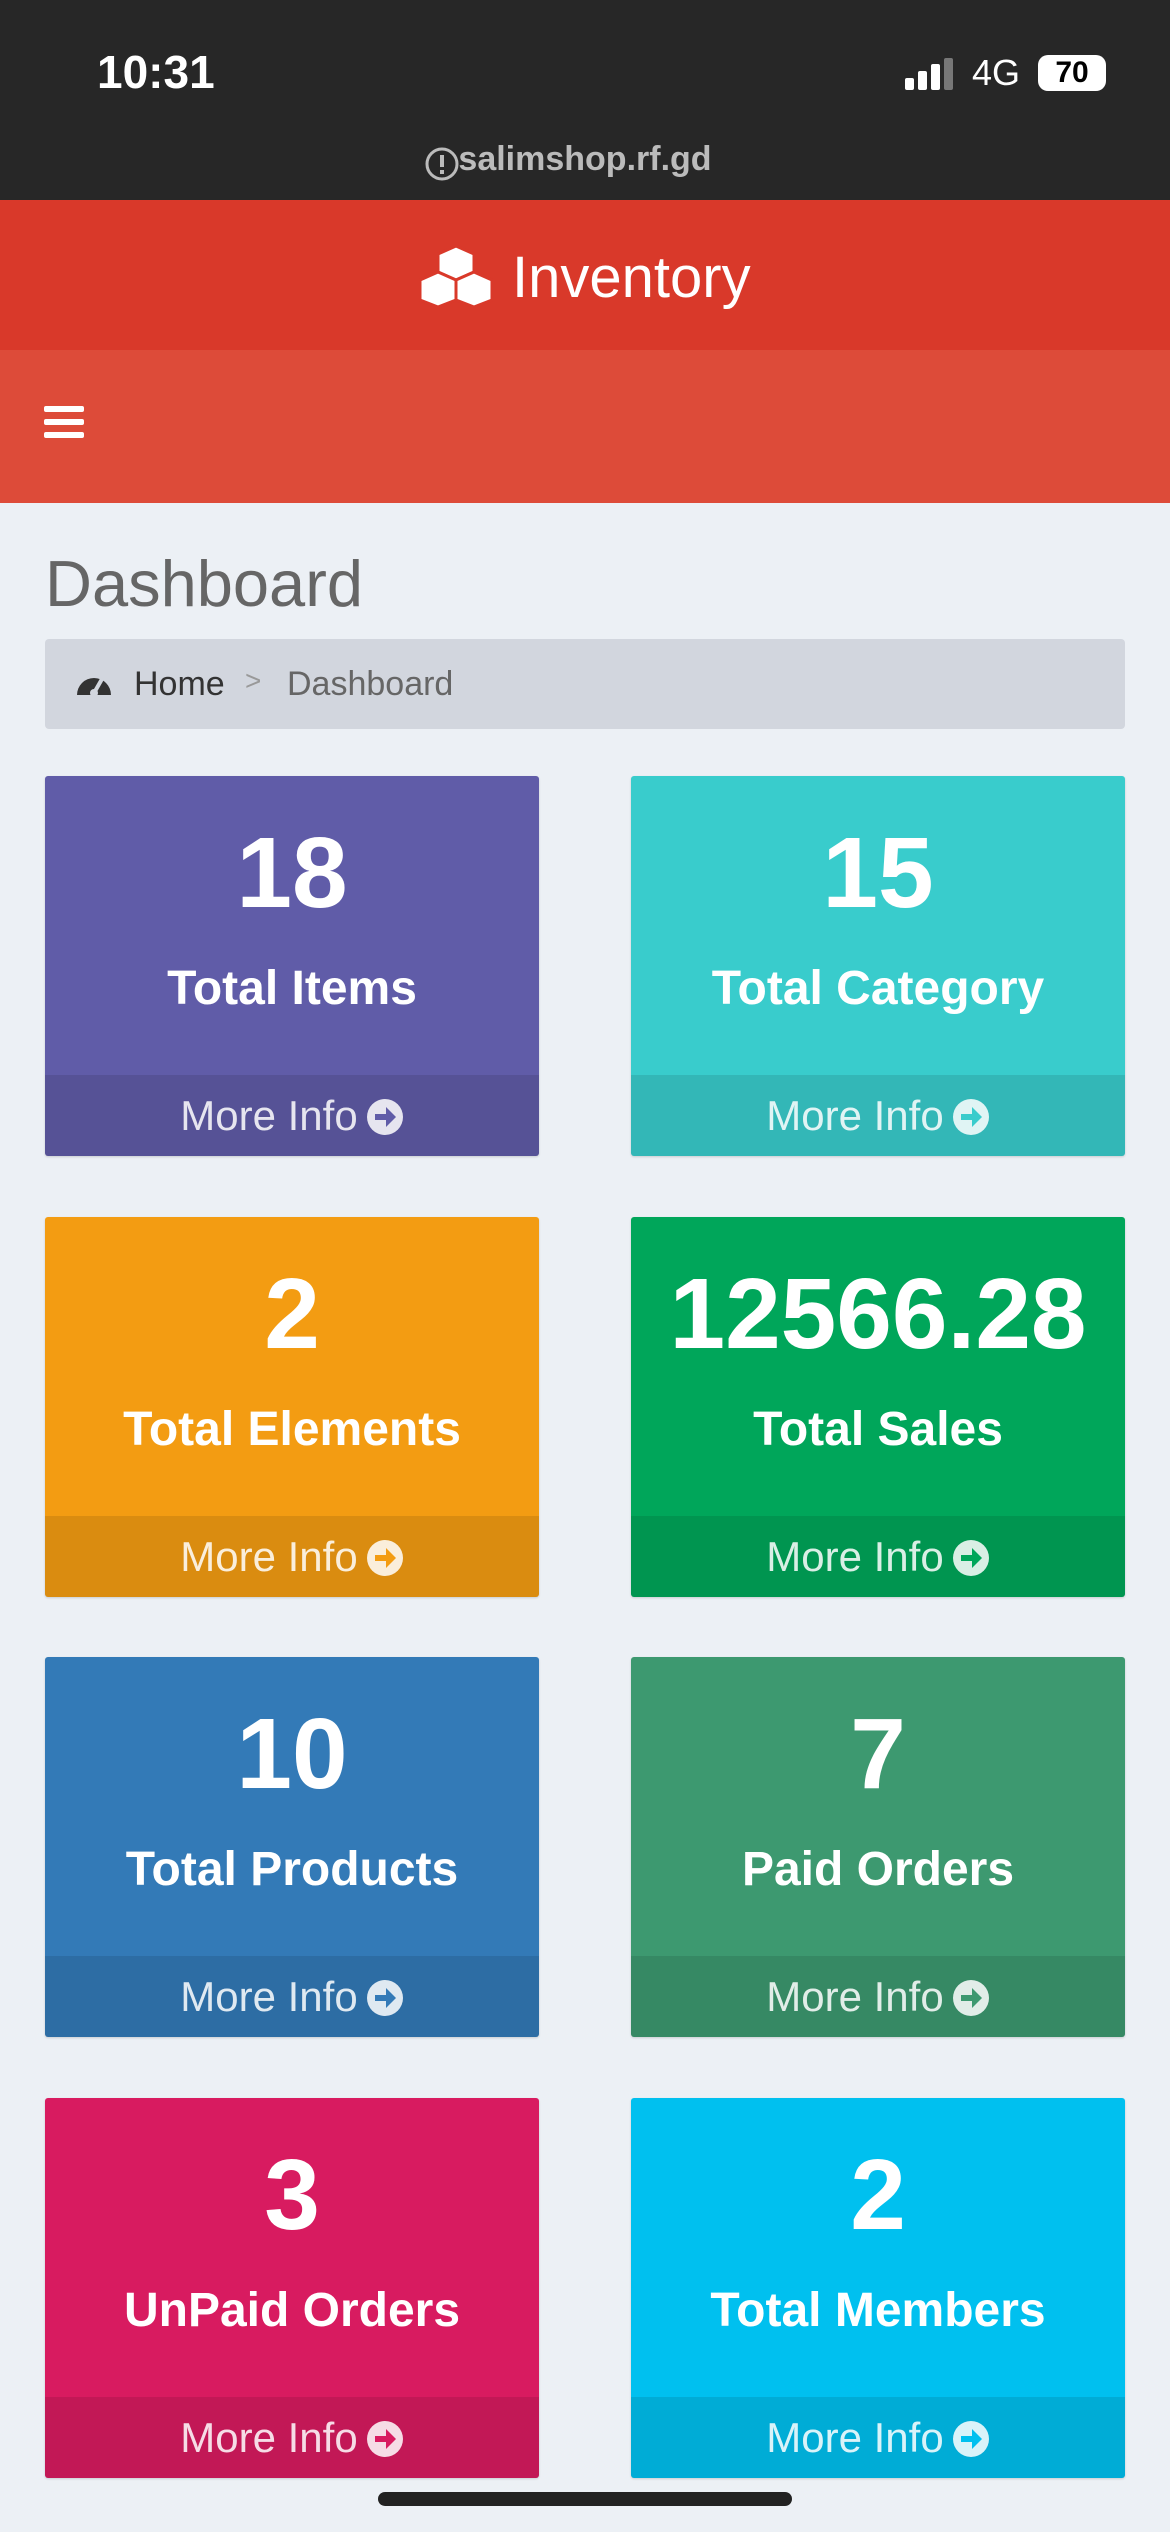 The height and width of the screenshot is (2532, 1170). I want to click on stat-value: 3, so click(292, 2194).